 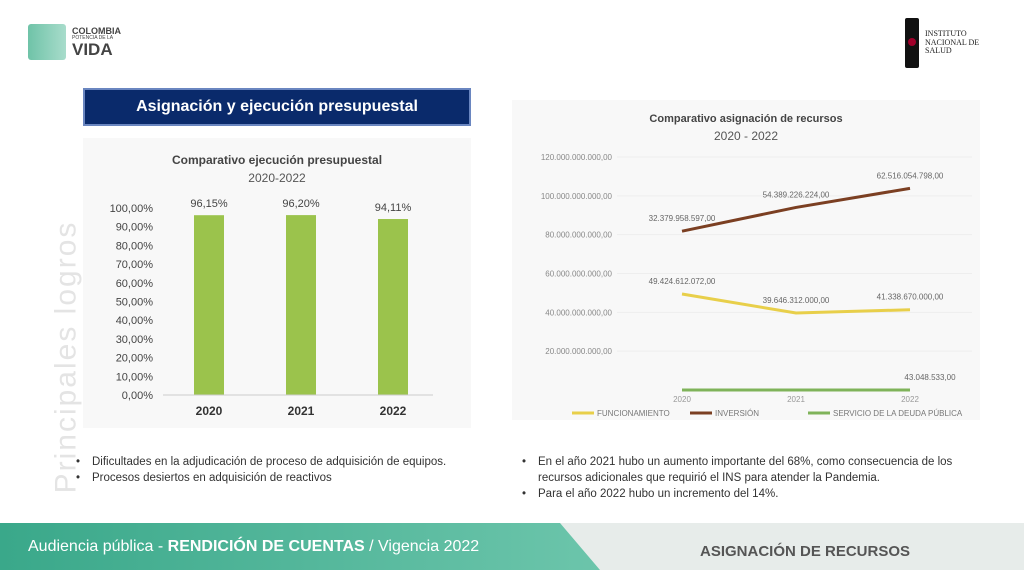 What do you see at coordinates (578, 235) in the screenshot?
I see `y-tick-label: 80.000.000.000,00` at bounding box center [578, 235].